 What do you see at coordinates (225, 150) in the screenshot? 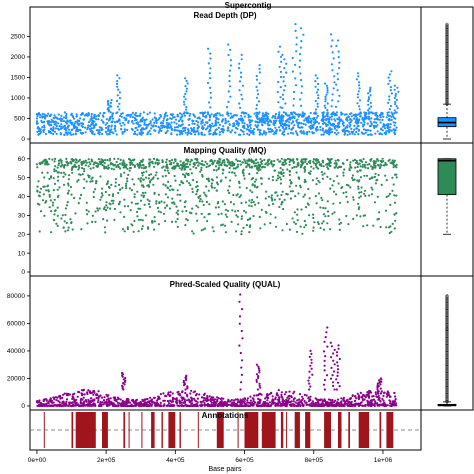
I see `mapping-quality-title: Mapping Quality (MQ)` at bounding box center [225, 150].